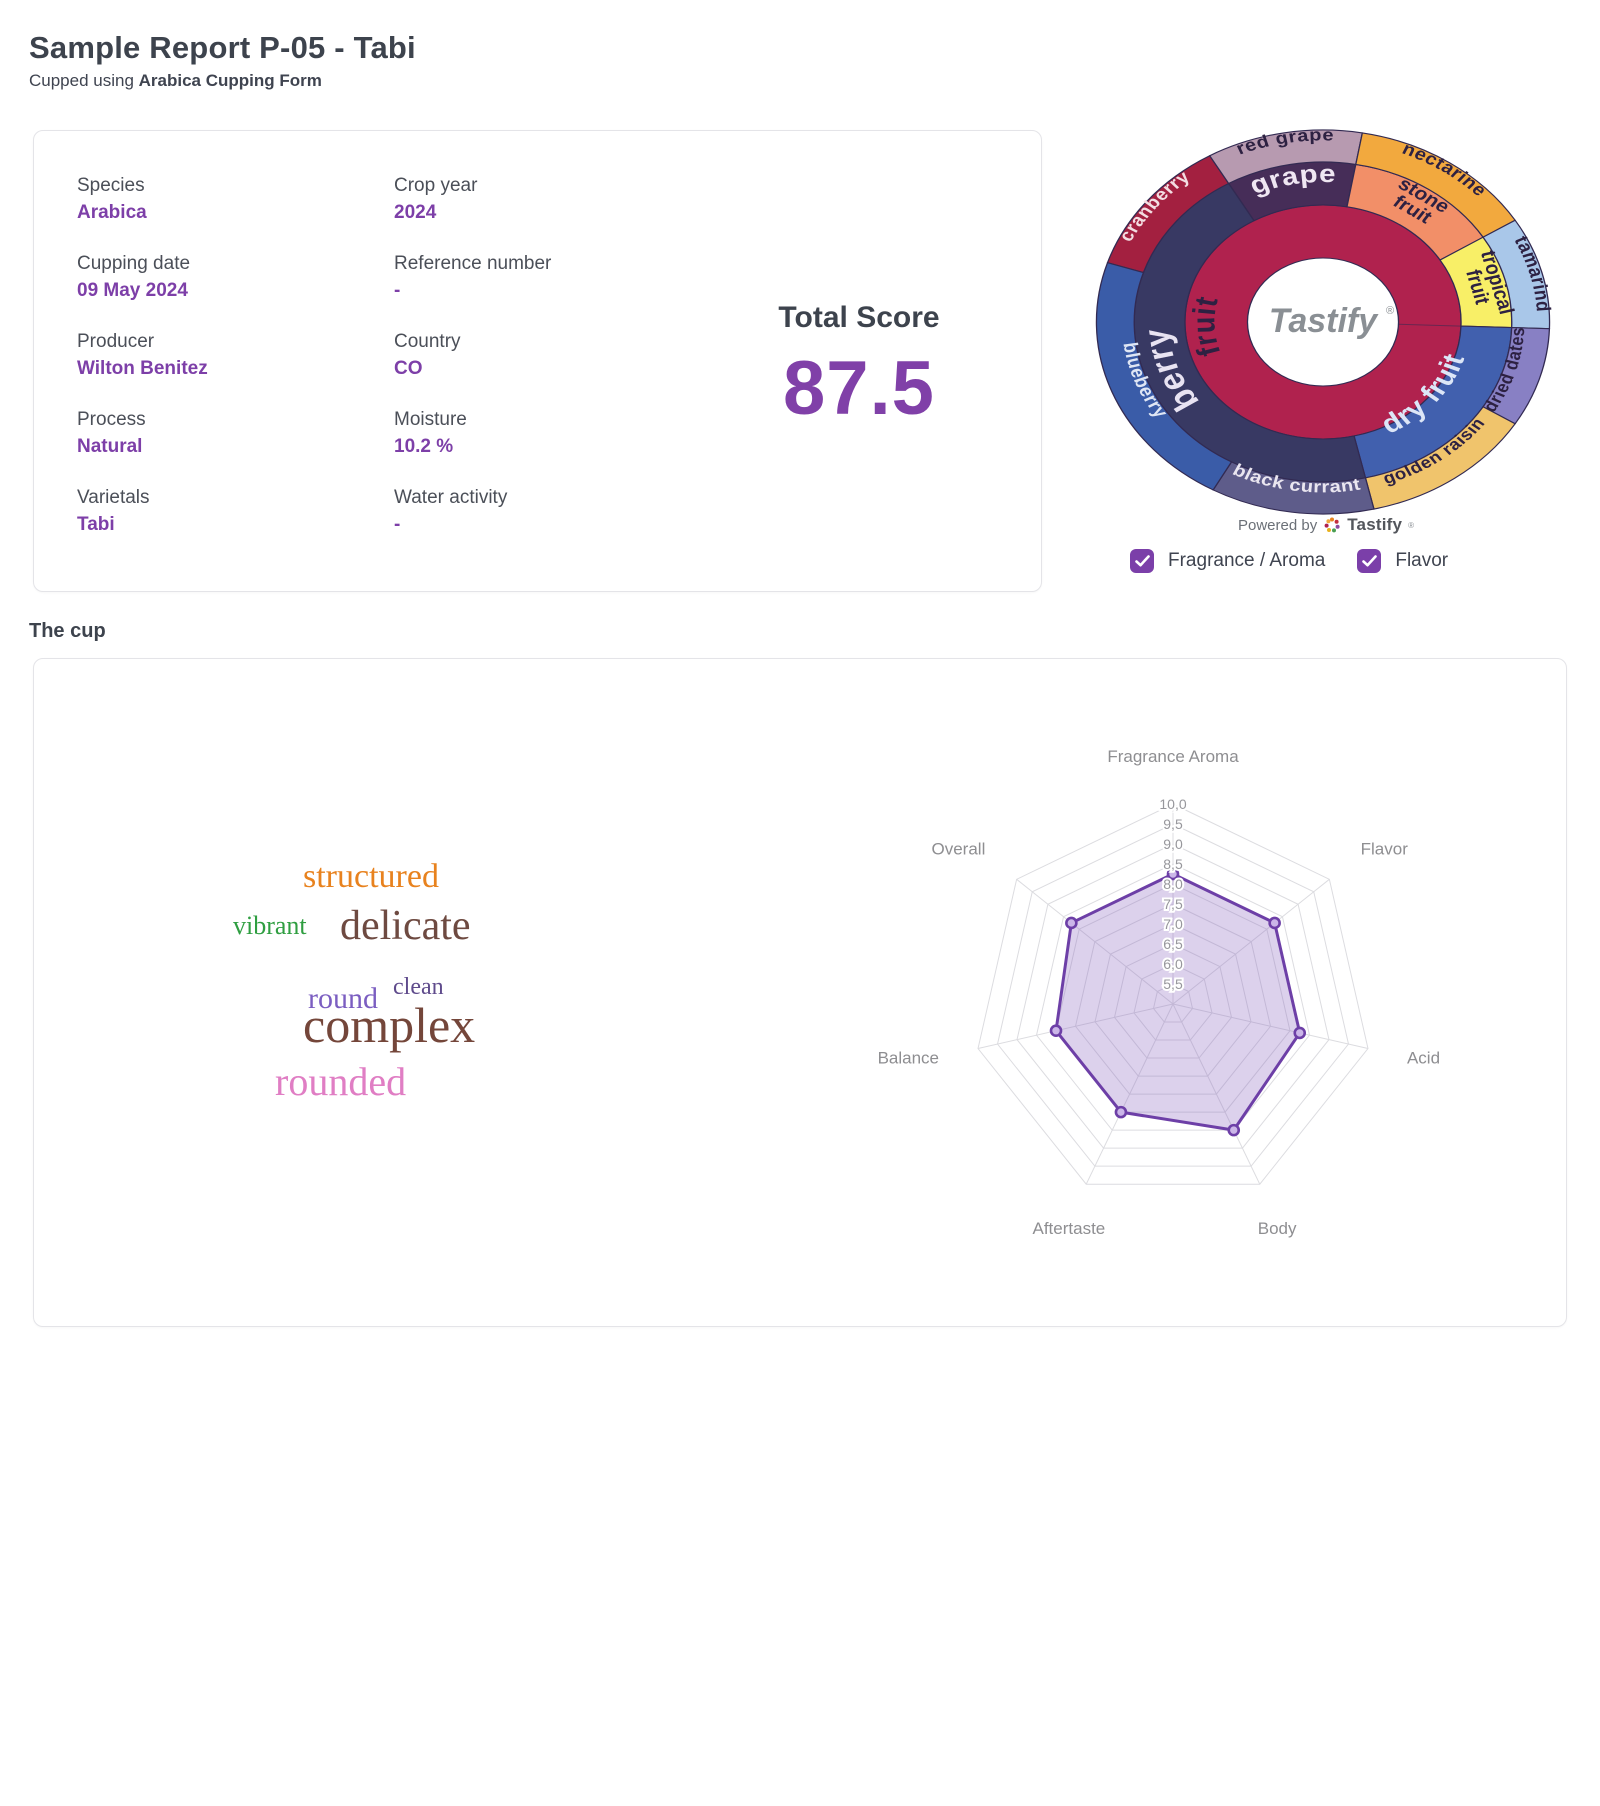 This screenshot has height=1806, width=1600. What do you see at coordinates (436, 185) in the screenshot?
I see `field-label: Crop year` at bounding box center [436, 185].